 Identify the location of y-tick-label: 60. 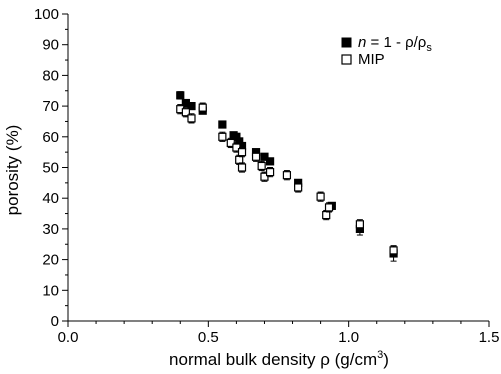
(50, 137).